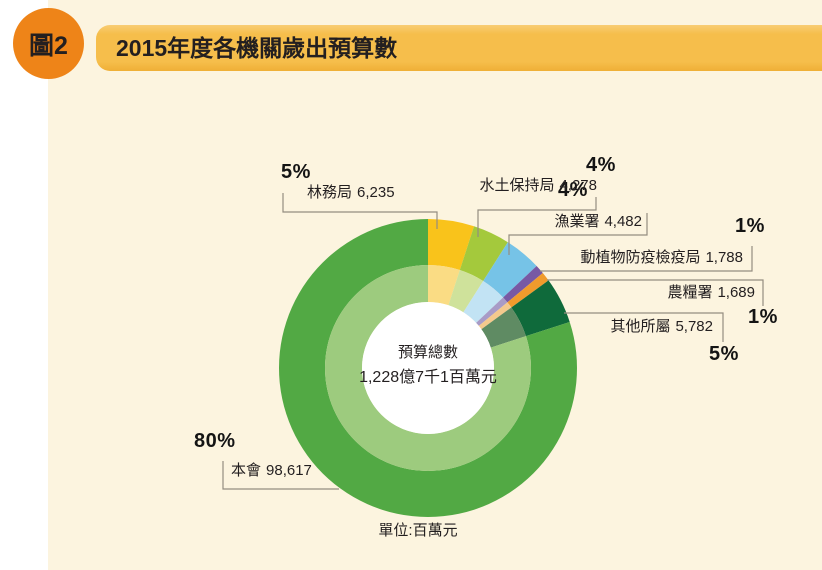 Image resolution: width=822 pixels, height=570 pixels. I want to click on callout-value: 1,689, so click(736, 292).